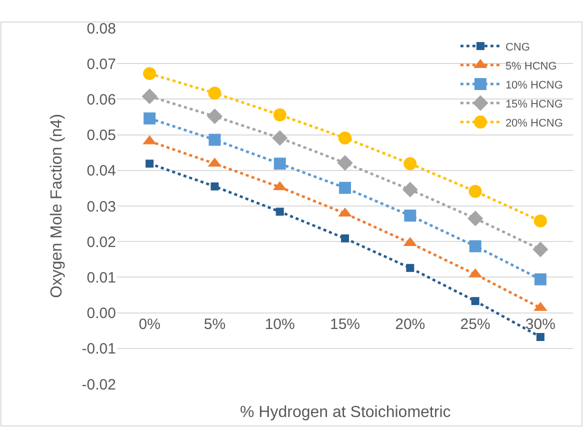 The image size is (584, 428). I want to click on x-tick-label: 15%, so click(345, 324).